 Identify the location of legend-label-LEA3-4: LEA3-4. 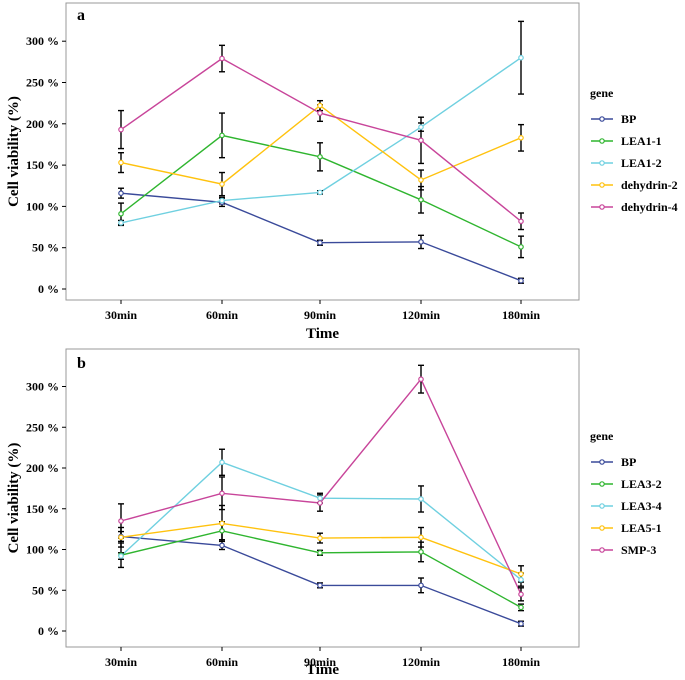
(641, 506).